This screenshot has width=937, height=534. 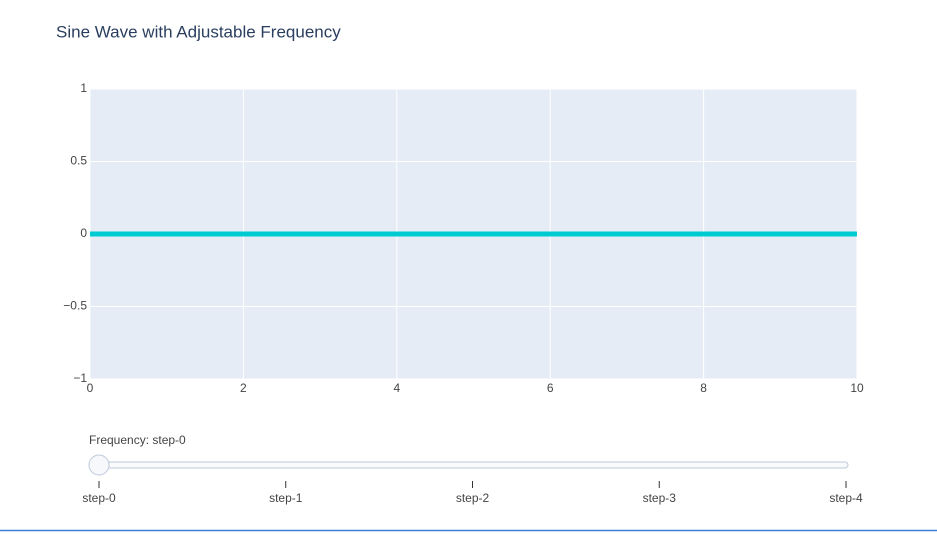 What do you see at coordinates (83, 233) in the screenshot?
I see `y-tick-label: 0` at bounding box center [83, 233].